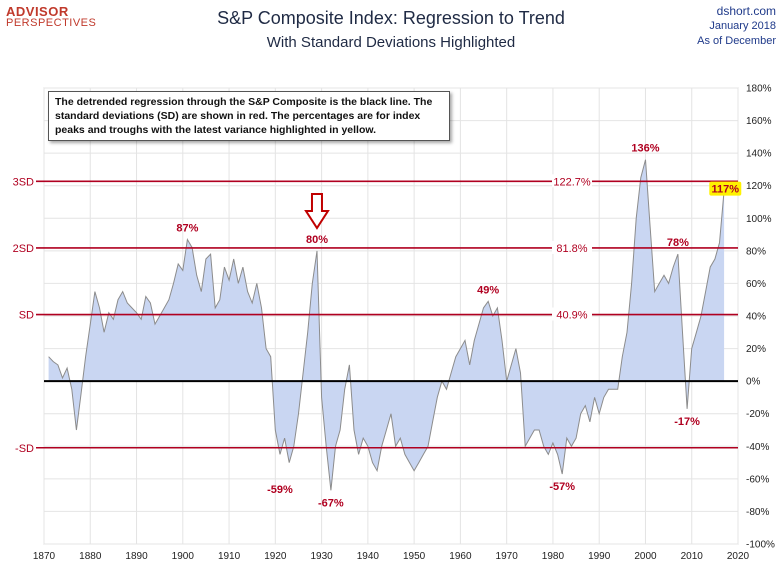  I want to click on x-tick-label: 1980, so click(553, 556).